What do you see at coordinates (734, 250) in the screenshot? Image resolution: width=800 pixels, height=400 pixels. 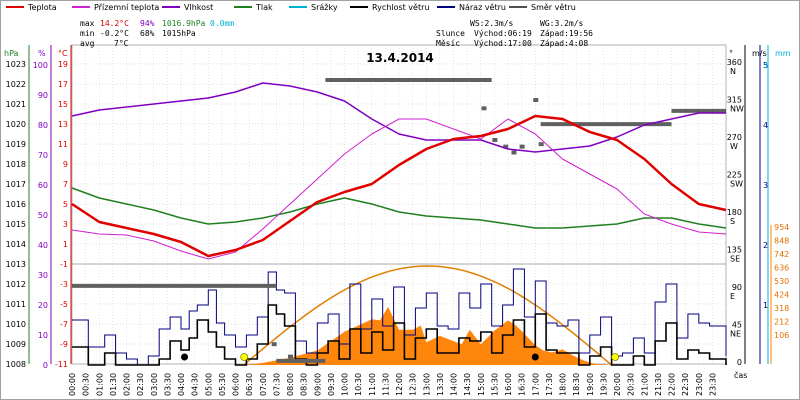 I see `tick-dir-deg: 135` at bounding box center [734, 250].